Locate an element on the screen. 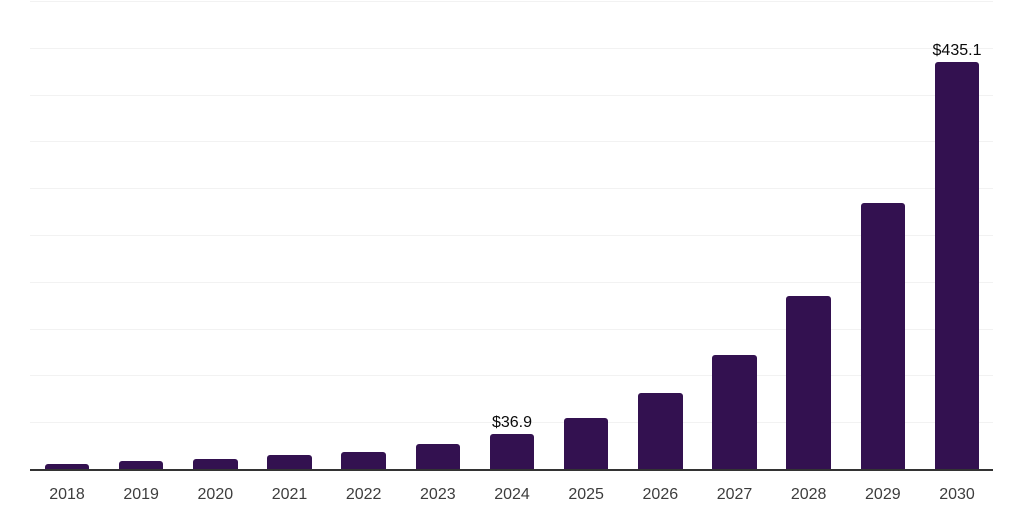 The height and width of the screenshot is (512, 1024). bar-2019 is located at coordinates (141, 465).